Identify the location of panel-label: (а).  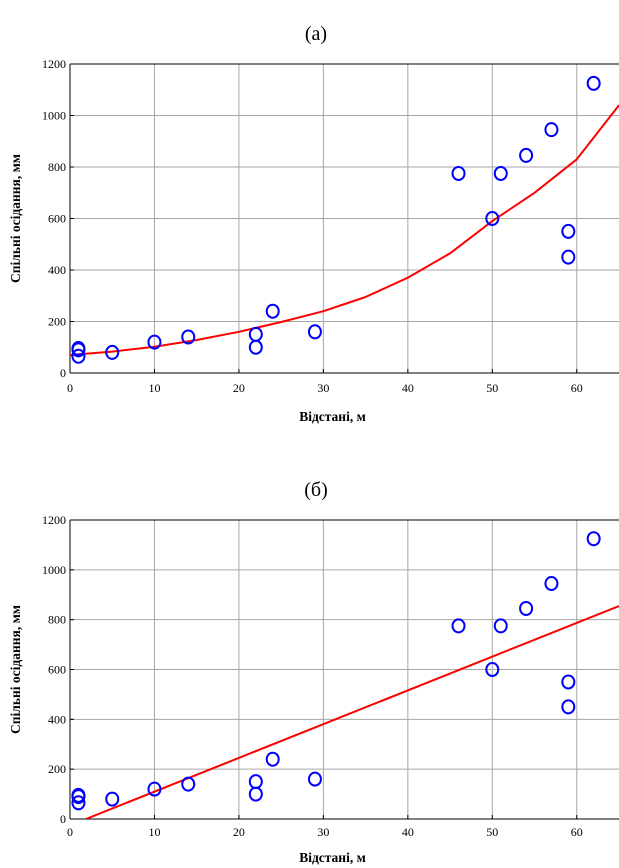
(316, 34).